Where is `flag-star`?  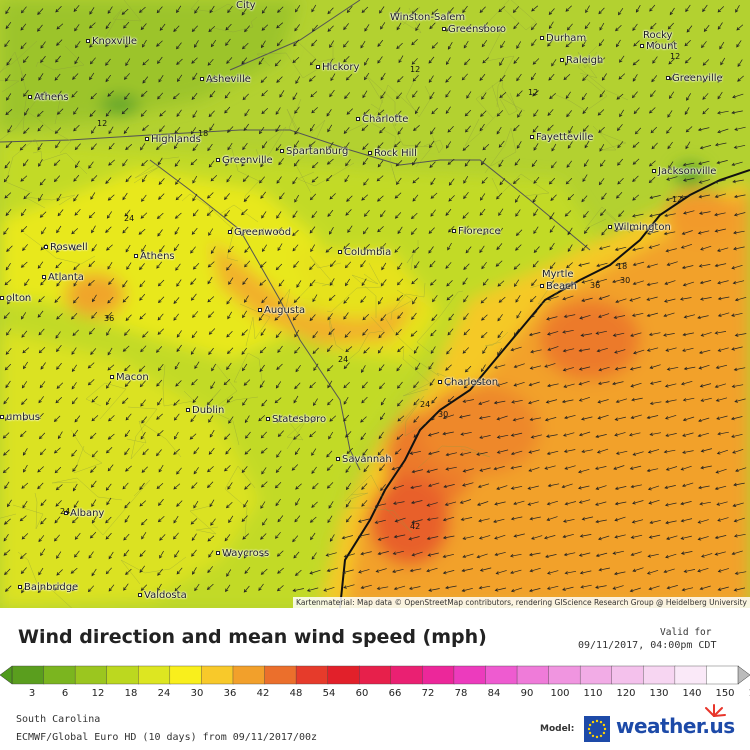 flag-star is located at coordinates (604, 725).